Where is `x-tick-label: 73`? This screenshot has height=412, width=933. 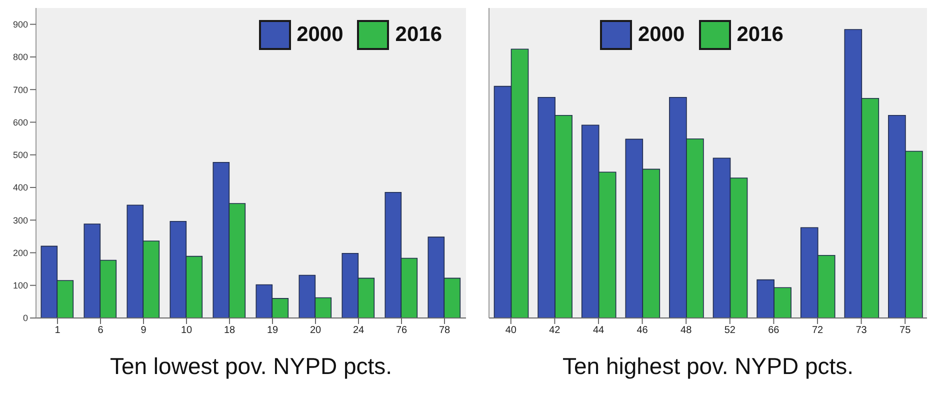 x-tick-label: 73 is located at coordinates (862, 330).